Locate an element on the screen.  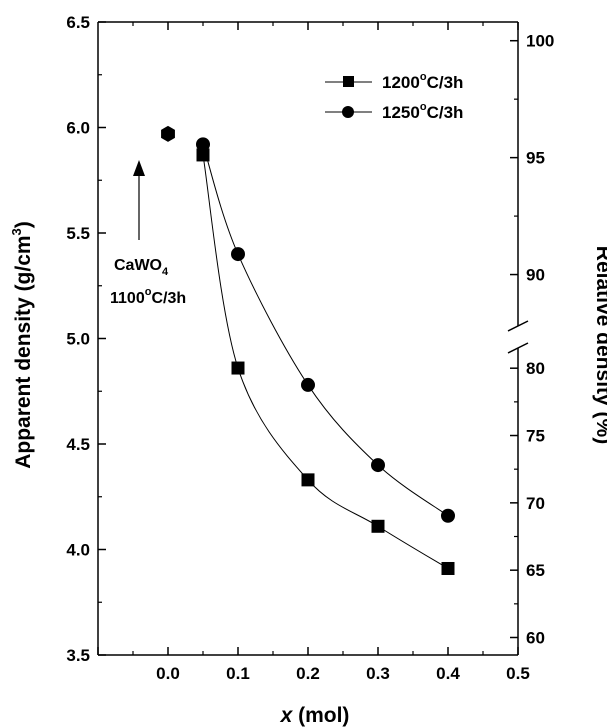
legend-label-1200: 1200oC/3h is located at coordinates (422, 81).